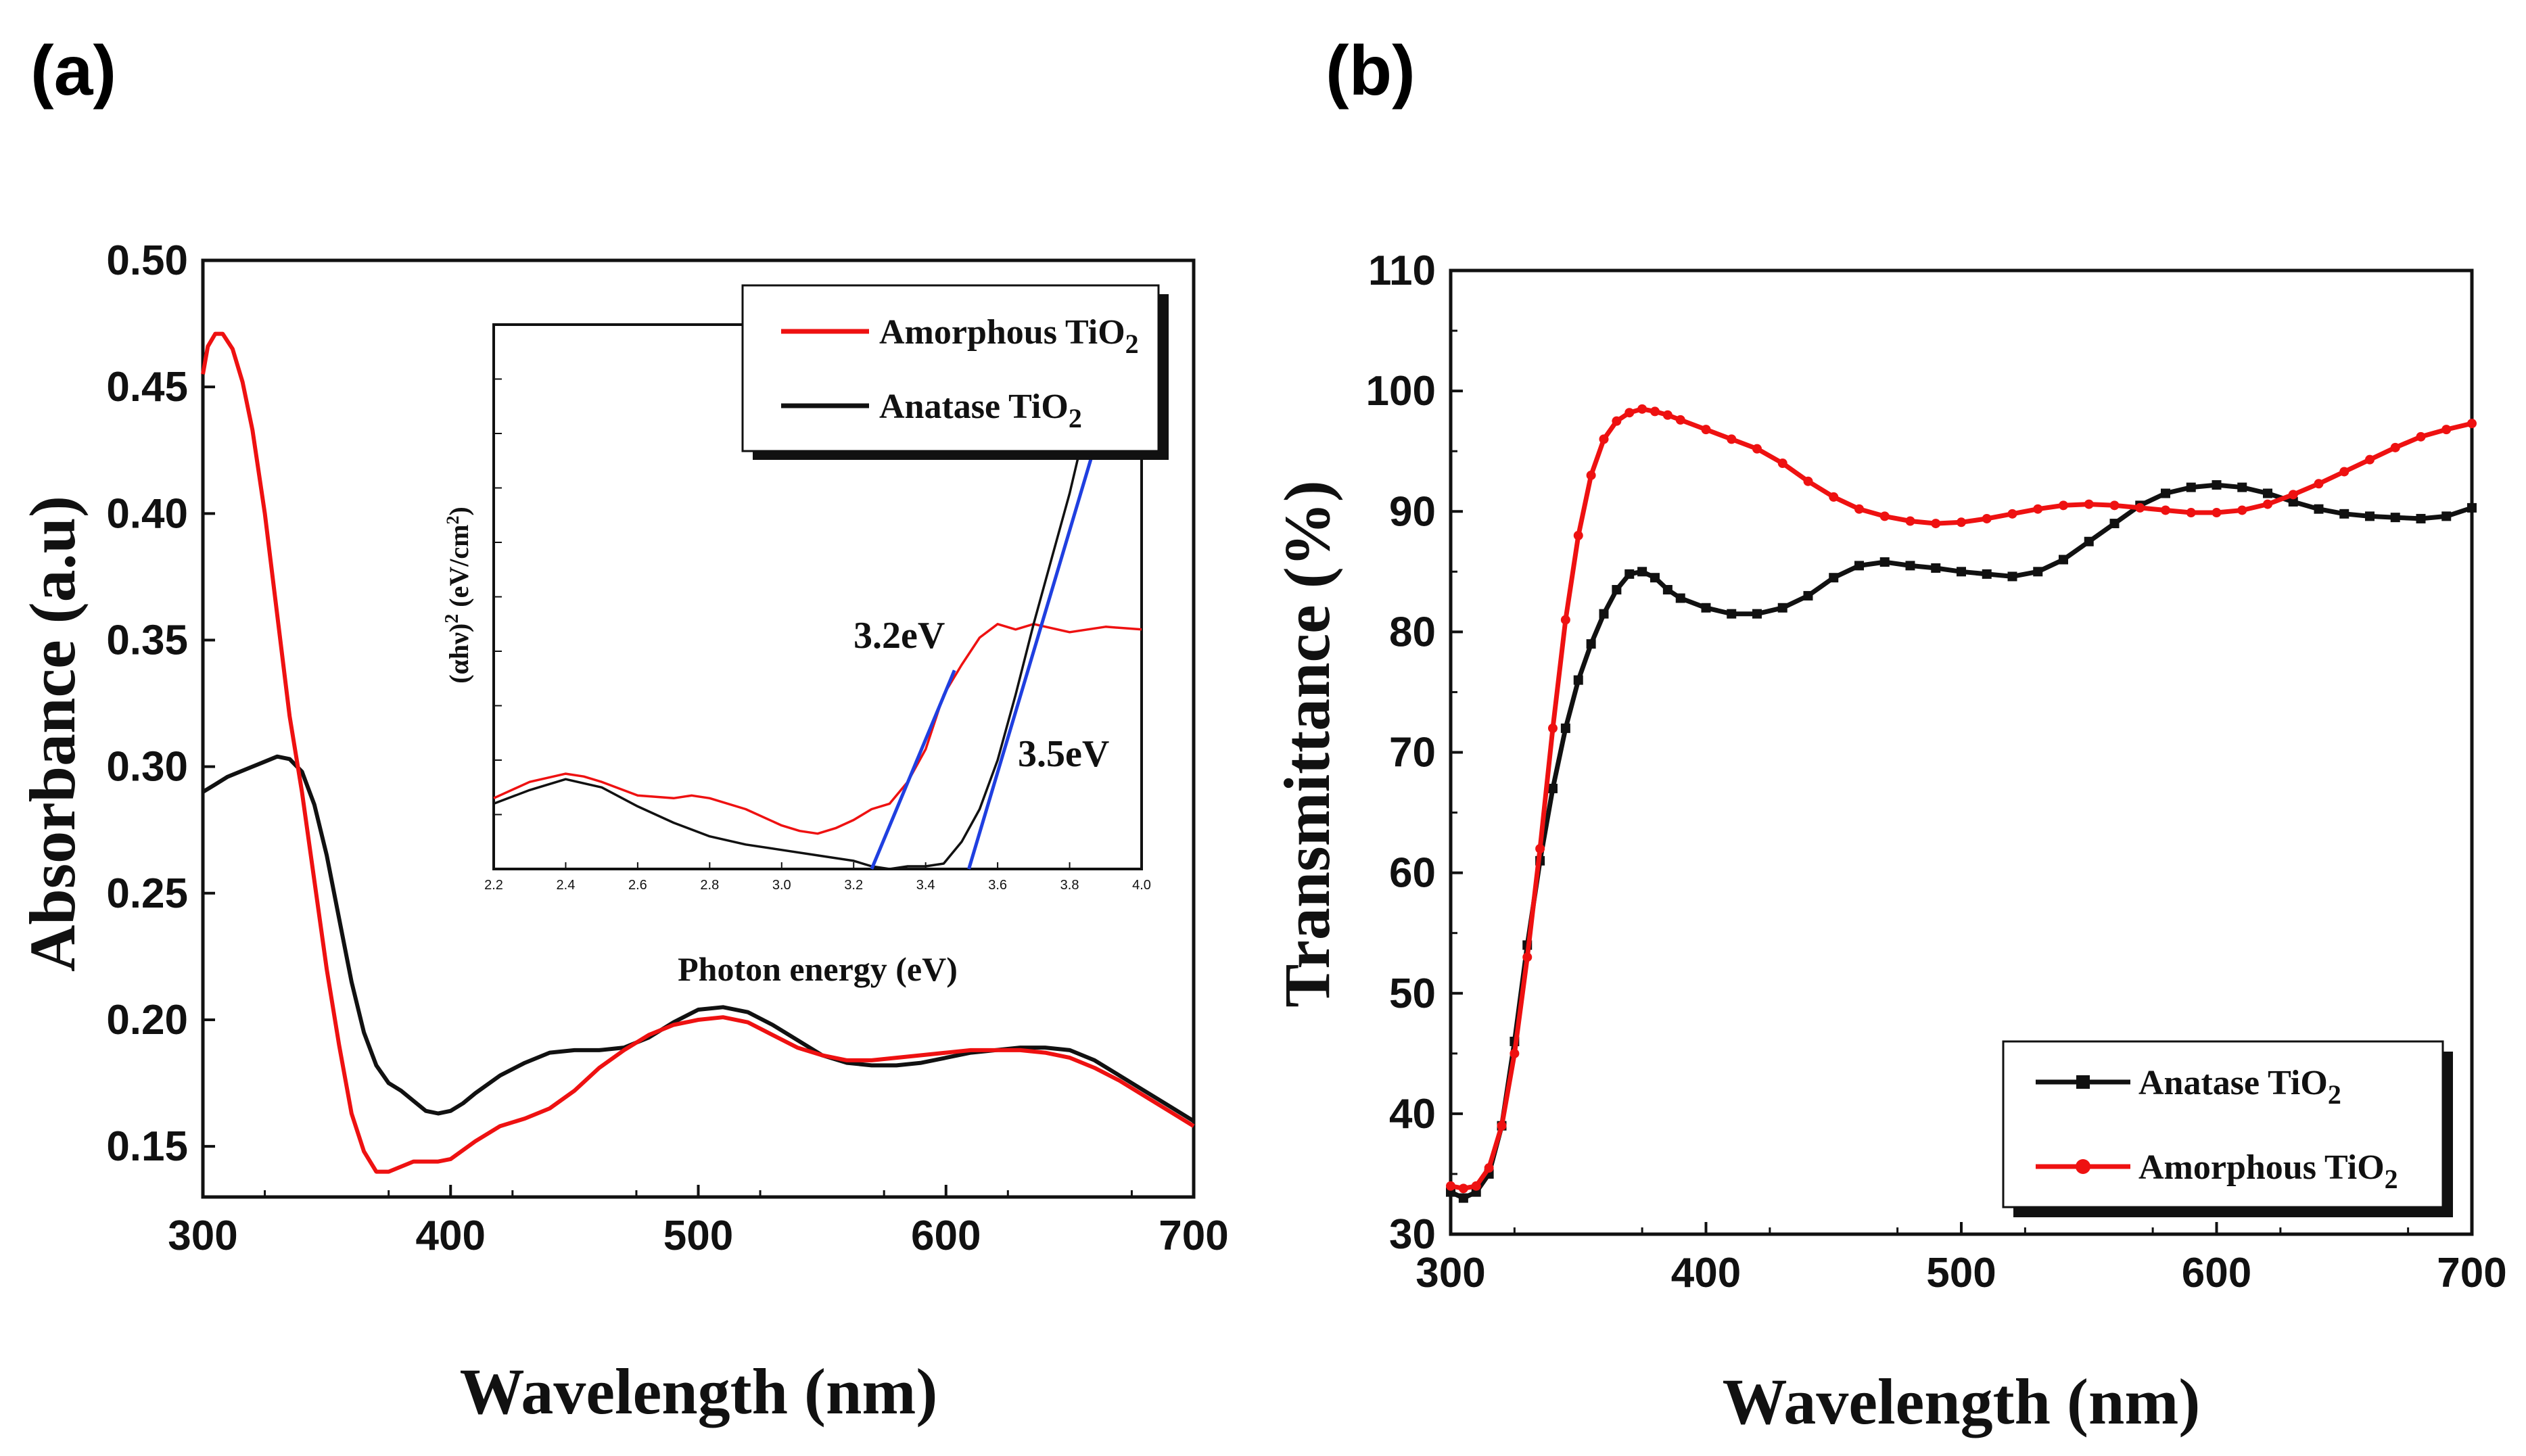  What do you see at coordinates (73, 71) in the screenshot?
I see `panel-a-label: (a)` at bounding box center [73, 71].